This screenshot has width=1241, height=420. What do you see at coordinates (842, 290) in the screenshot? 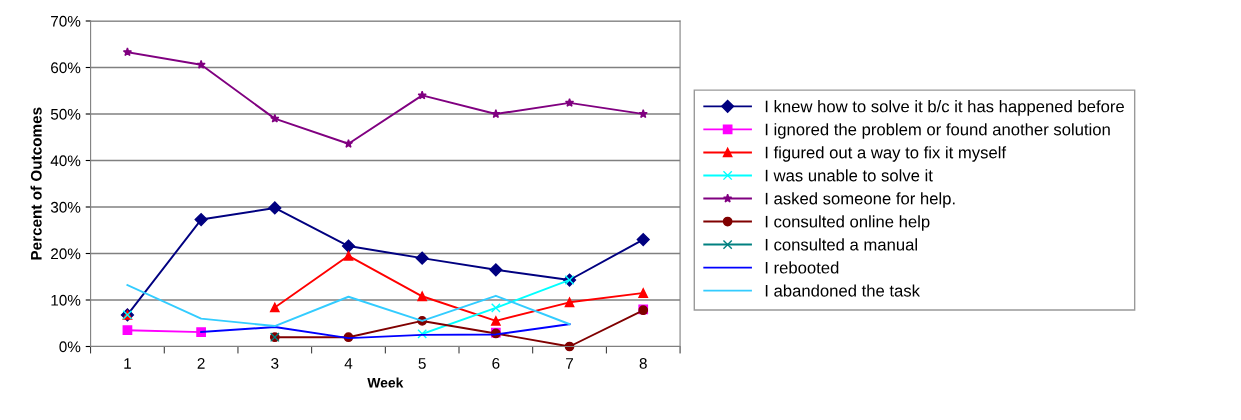
I see `legend-label: I abandoned the task` at bounding box center [842, 290].